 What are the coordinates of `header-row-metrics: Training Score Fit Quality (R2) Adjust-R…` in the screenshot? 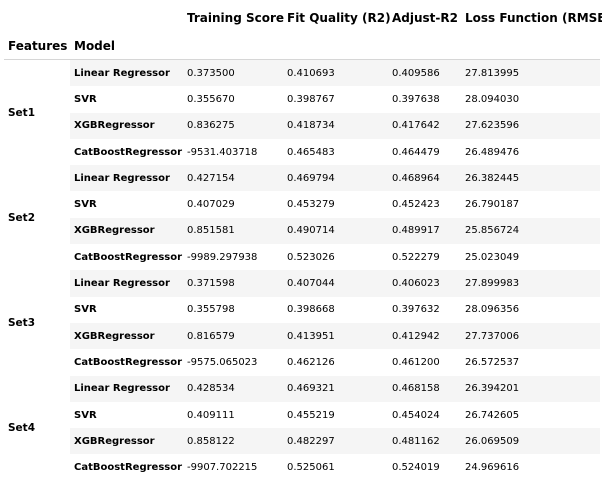 It's located at (303, 18).